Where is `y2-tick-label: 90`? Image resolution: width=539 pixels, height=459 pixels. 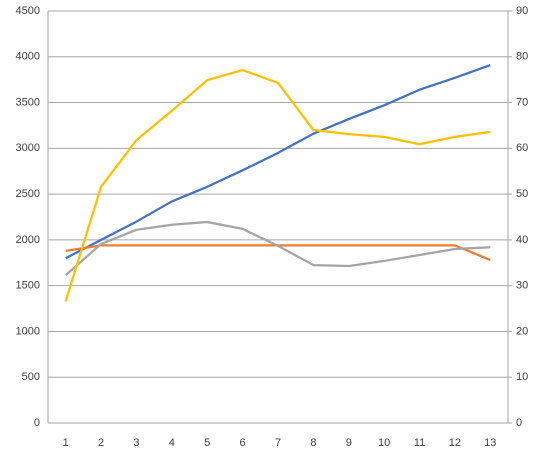
y2-tick-label: 90 is located at coordinates (522, 11).